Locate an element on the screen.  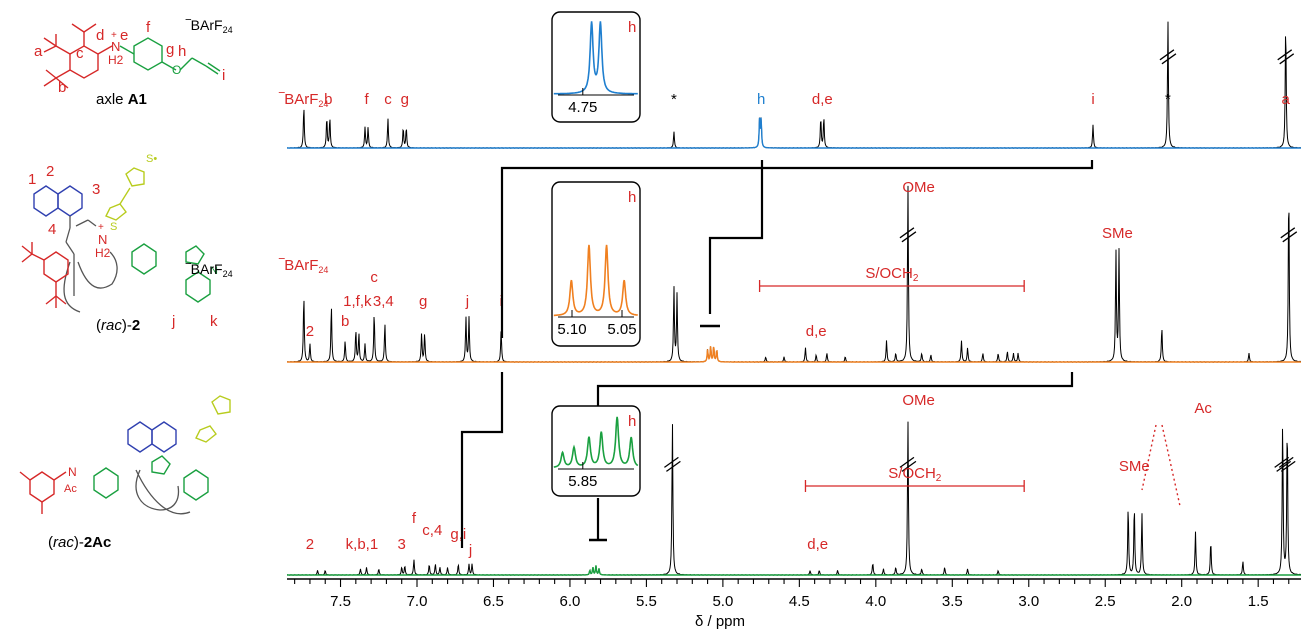
x-tick-label-2.0: 2.0 is located at coordinates (1181, 601).